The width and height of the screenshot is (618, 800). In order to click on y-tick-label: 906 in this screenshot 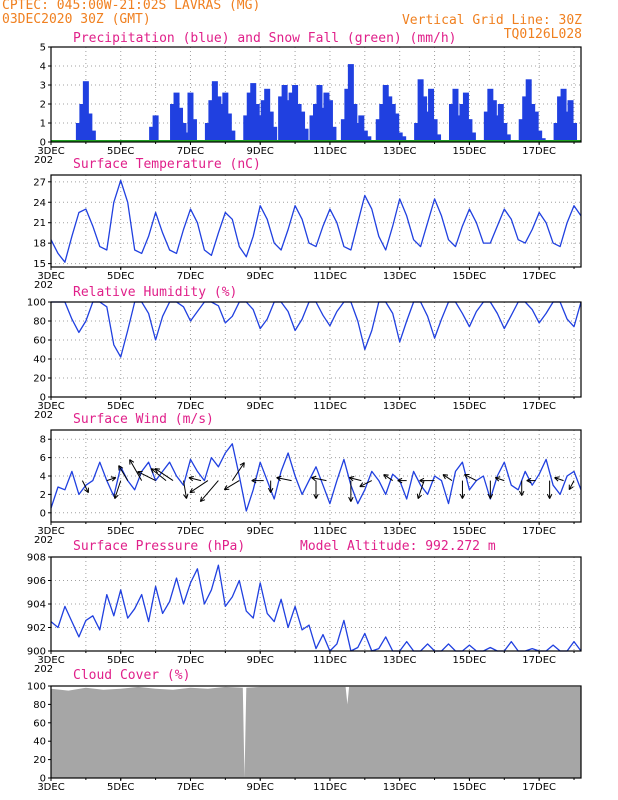, I will do `click(36, 581)`.